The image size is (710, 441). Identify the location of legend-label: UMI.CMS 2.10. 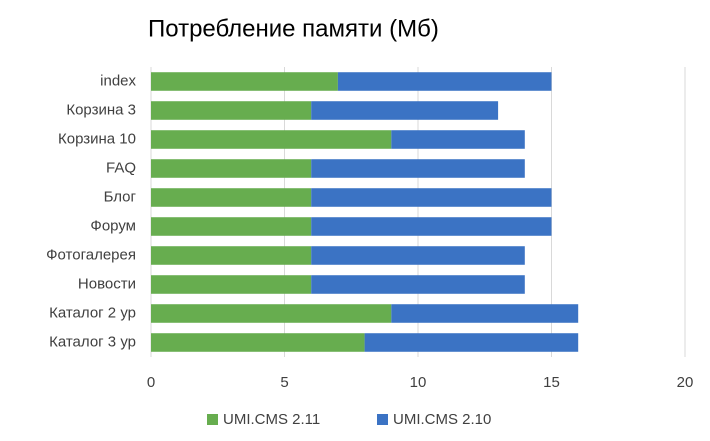
(442, 419).